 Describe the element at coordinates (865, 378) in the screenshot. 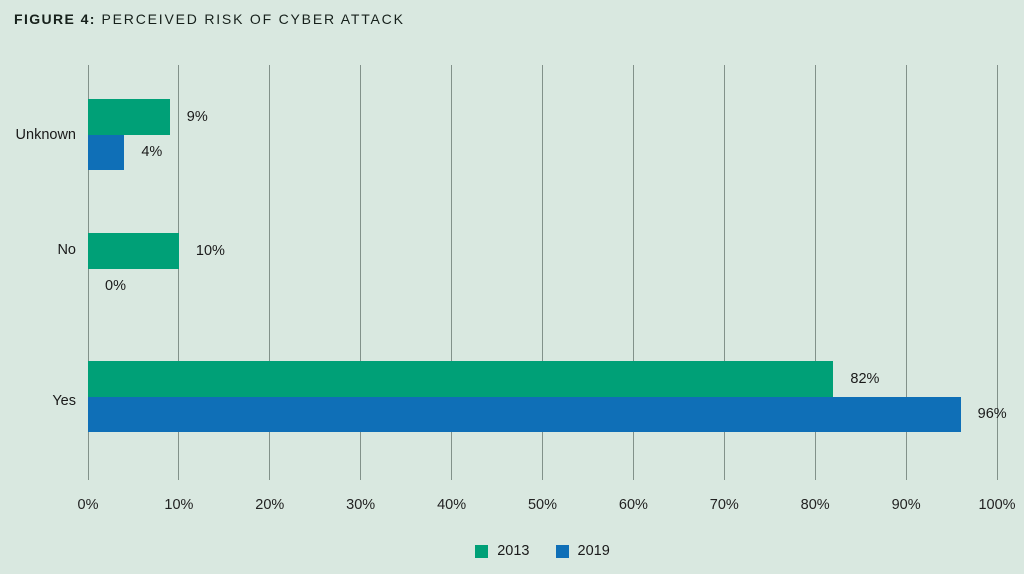

I see `value-label-2013-yes: 82%` at that location.